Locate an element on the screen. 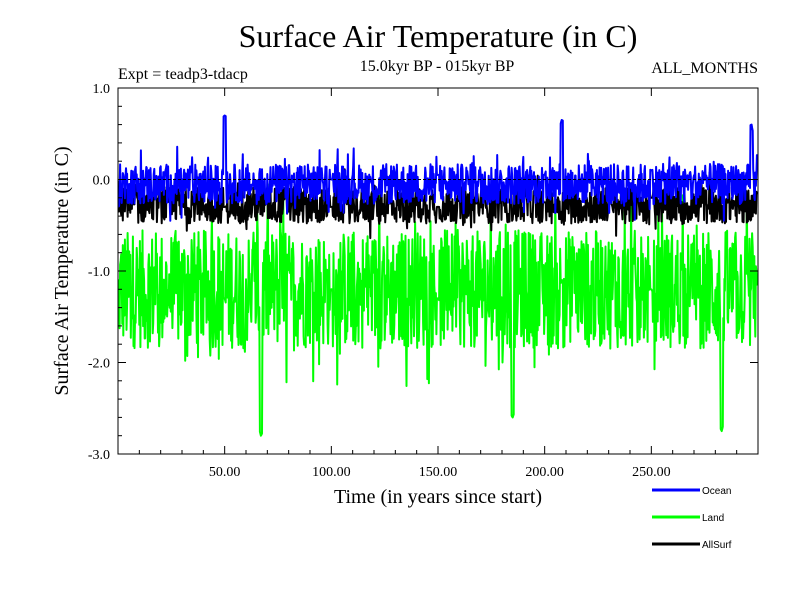 Image resolution: width=800 pixels, height=600 pixels. legend: Ocean Land AllSurf is located at coordinates (692, 518).